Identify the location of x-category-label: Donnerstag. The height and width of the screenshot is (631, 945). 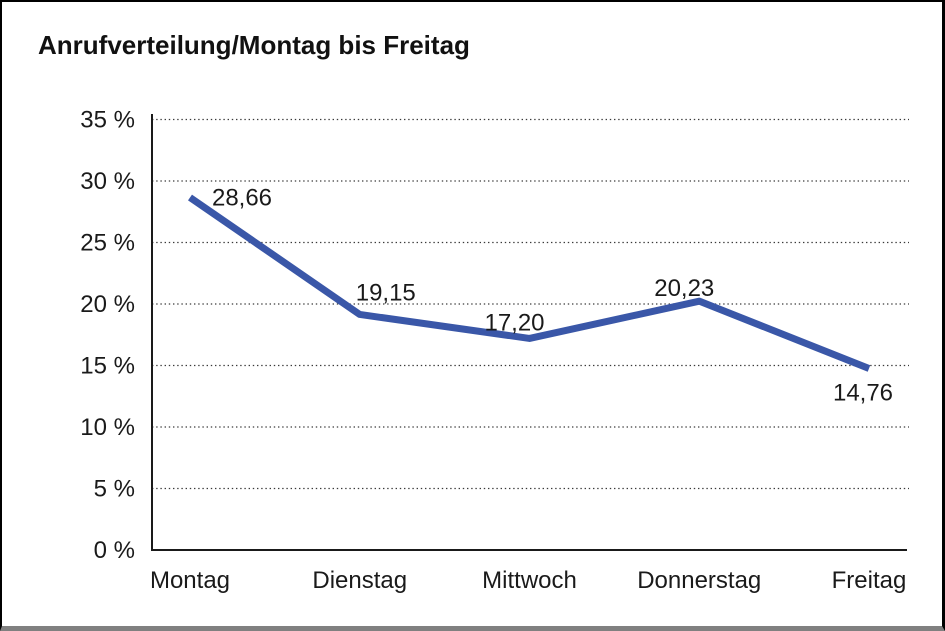
(699, 580).